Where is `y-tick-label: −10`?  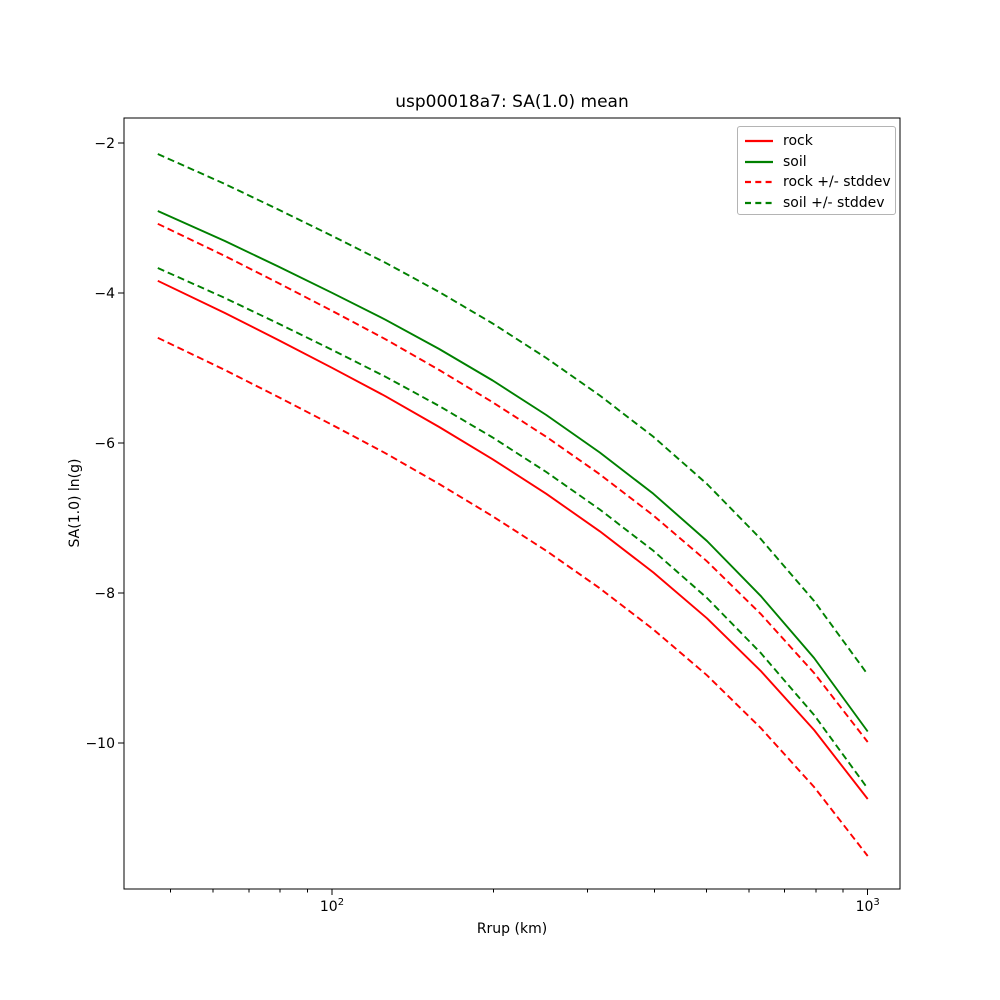 y-tick-label: −10 is located at coordinates (100, 744).